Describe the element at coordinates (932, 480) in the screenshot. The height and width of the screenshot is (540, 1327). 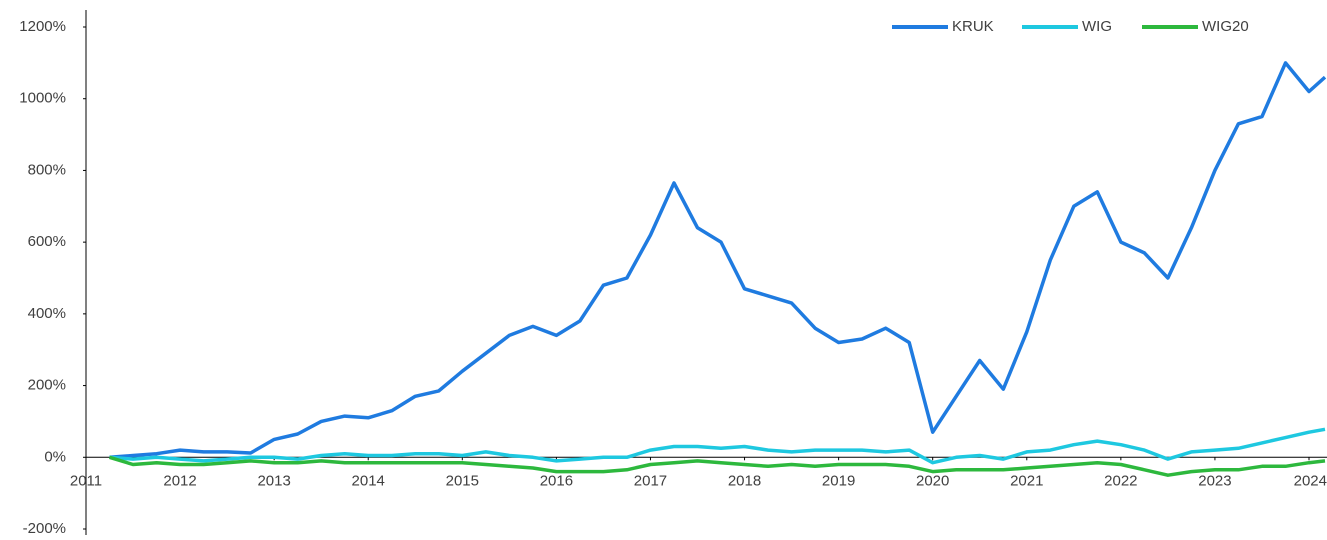
I see `x-tick-label: 2020` at that location.